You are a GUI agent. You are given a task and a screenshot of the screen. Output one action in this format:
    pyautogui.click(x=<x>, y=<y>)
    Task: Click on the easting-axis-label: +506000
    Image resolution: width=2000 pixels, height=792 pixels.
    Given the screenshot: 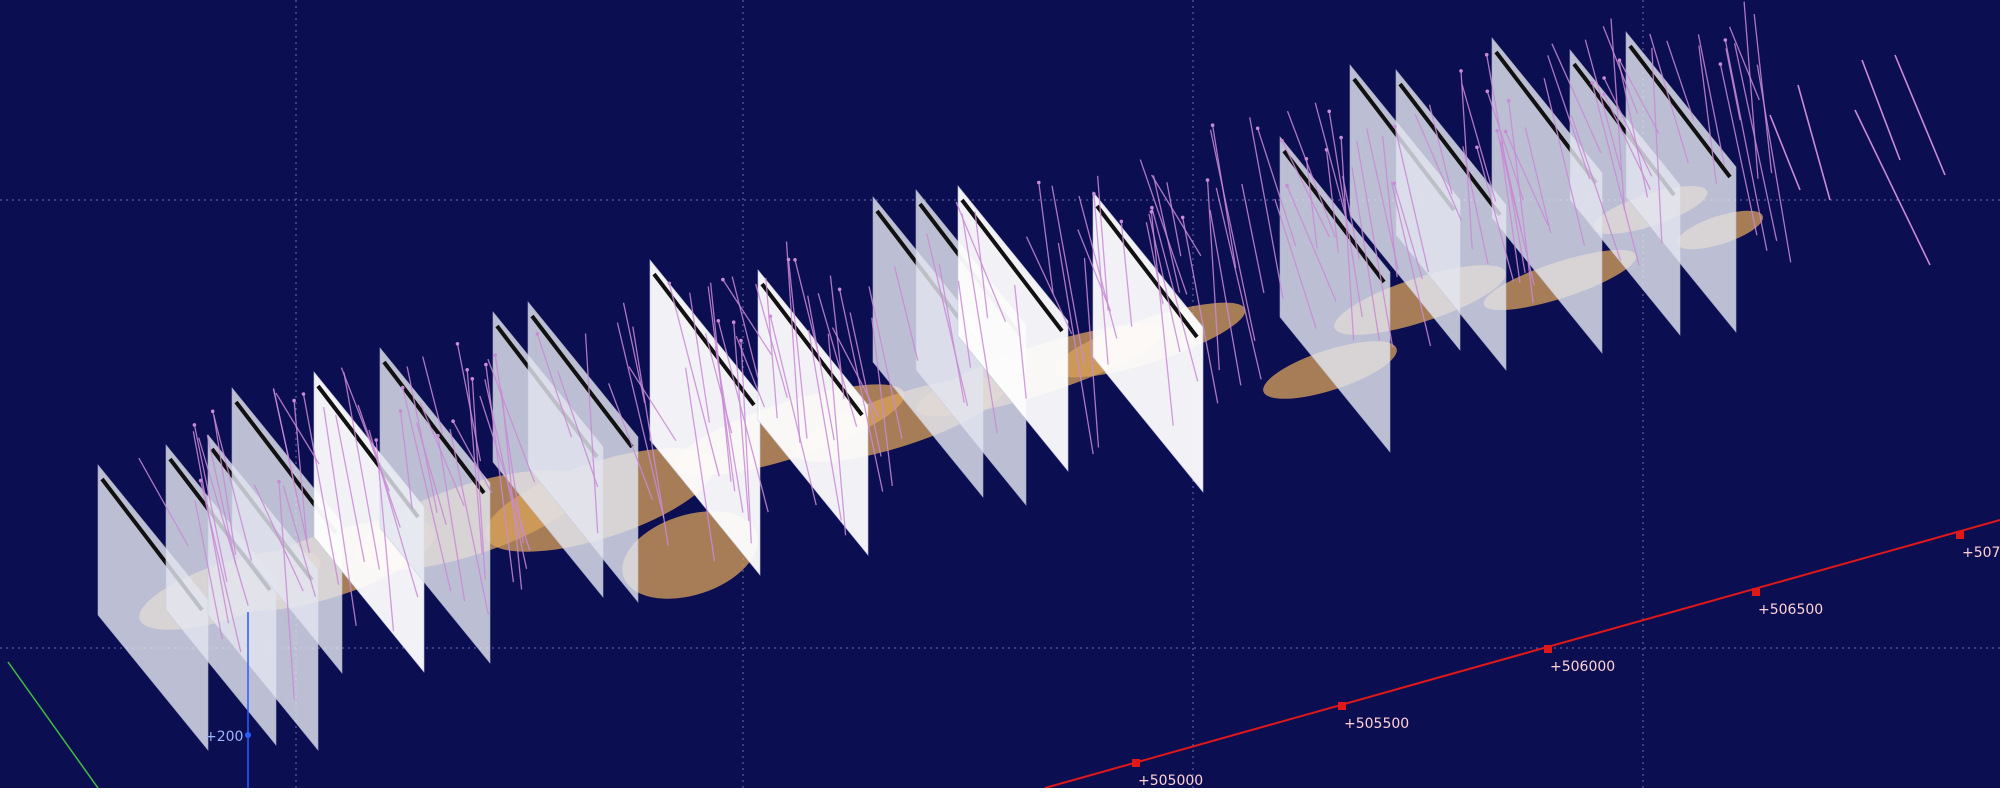 What is the action you would take?
    pyautogui.click(x=1582, y=667)
    